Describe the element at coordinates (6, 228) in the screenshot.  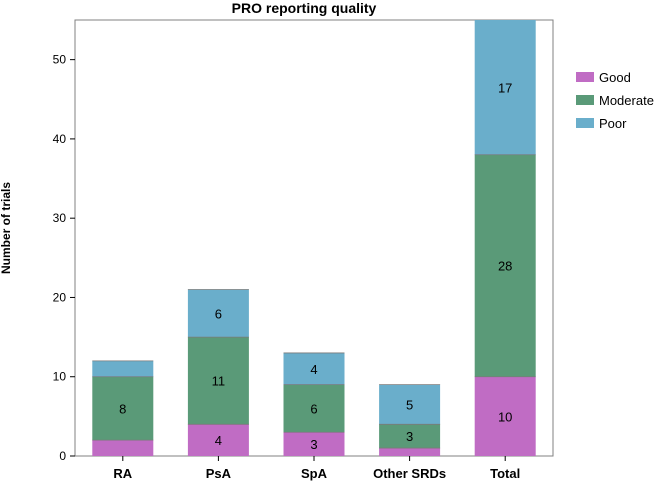
I see `y-axis-label: Number of trials` at that location.